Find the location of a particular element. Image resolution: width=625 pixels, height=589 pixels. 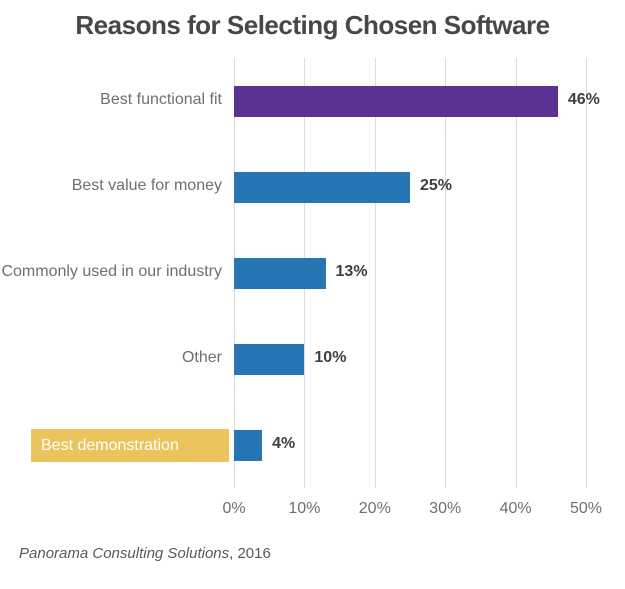

bar-row: Best functional fit 46% is located at coordinates (312, 101).